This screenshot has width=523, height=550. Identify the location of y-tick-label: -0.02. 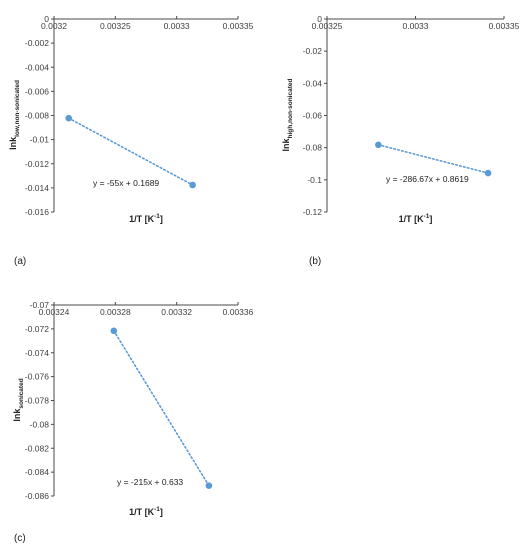
(313, 51).